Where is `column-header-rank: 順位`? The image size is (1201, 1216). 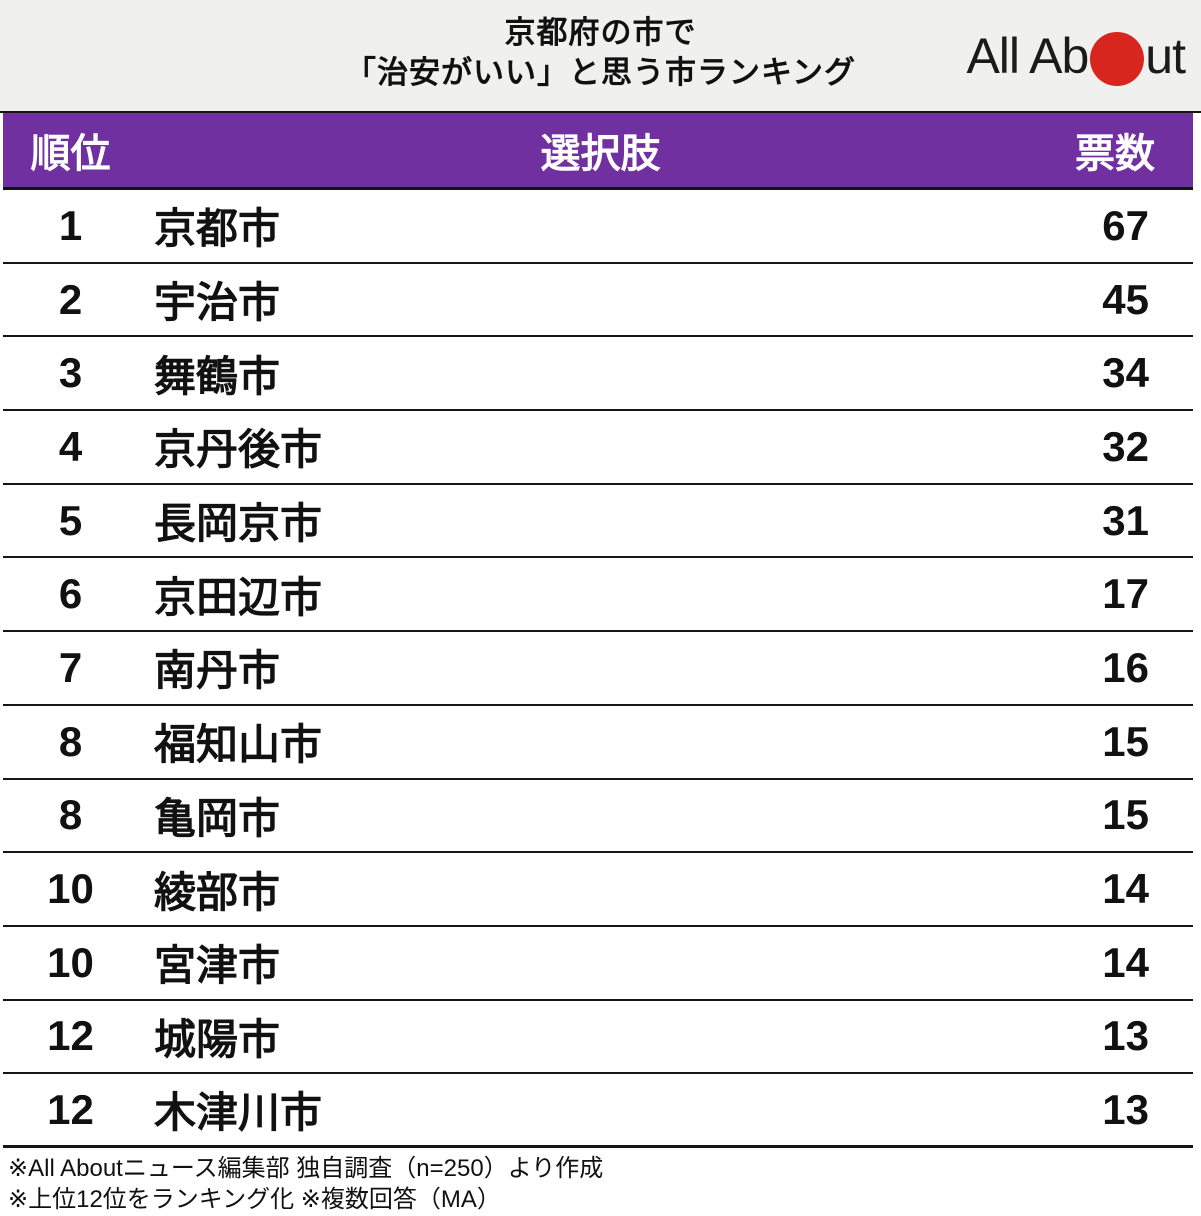 column-header-rank: 順位 is located at coordinates (70, 154).